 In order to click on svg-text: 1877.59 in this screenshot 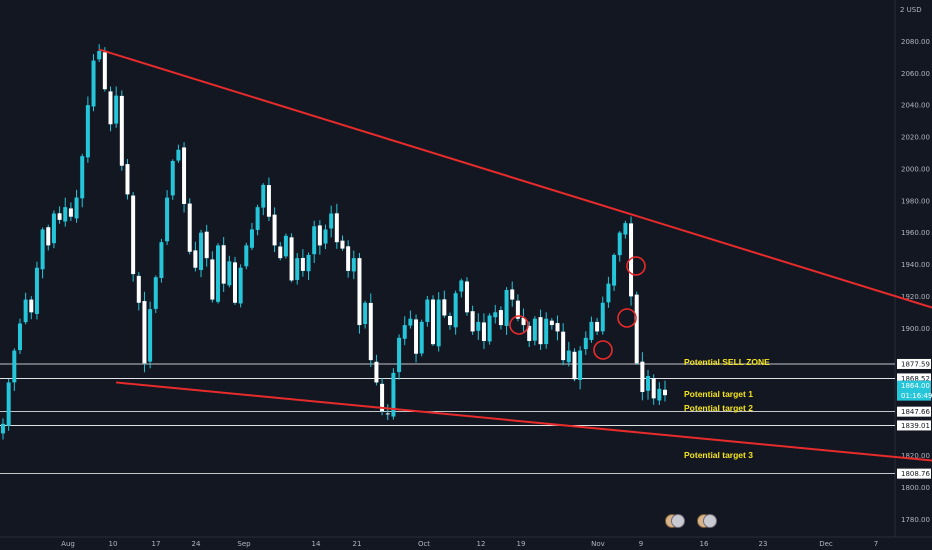, I will do `click(915, 364)`.